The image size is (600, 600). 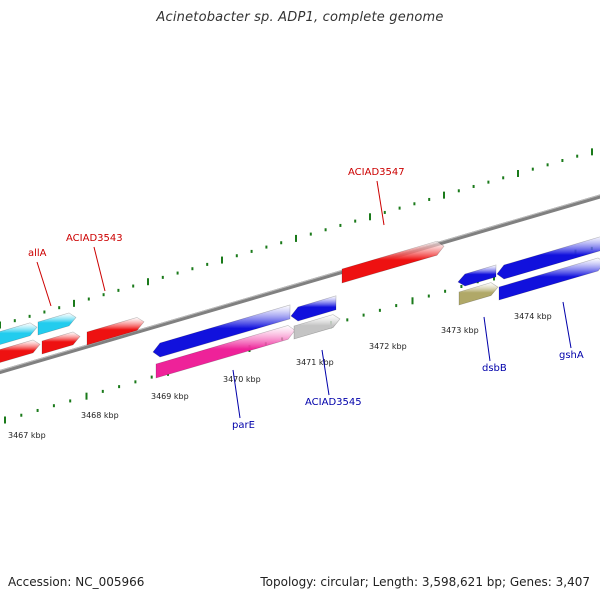 I want to click on gene-label-parE: parE, so click(x=243, y=400).